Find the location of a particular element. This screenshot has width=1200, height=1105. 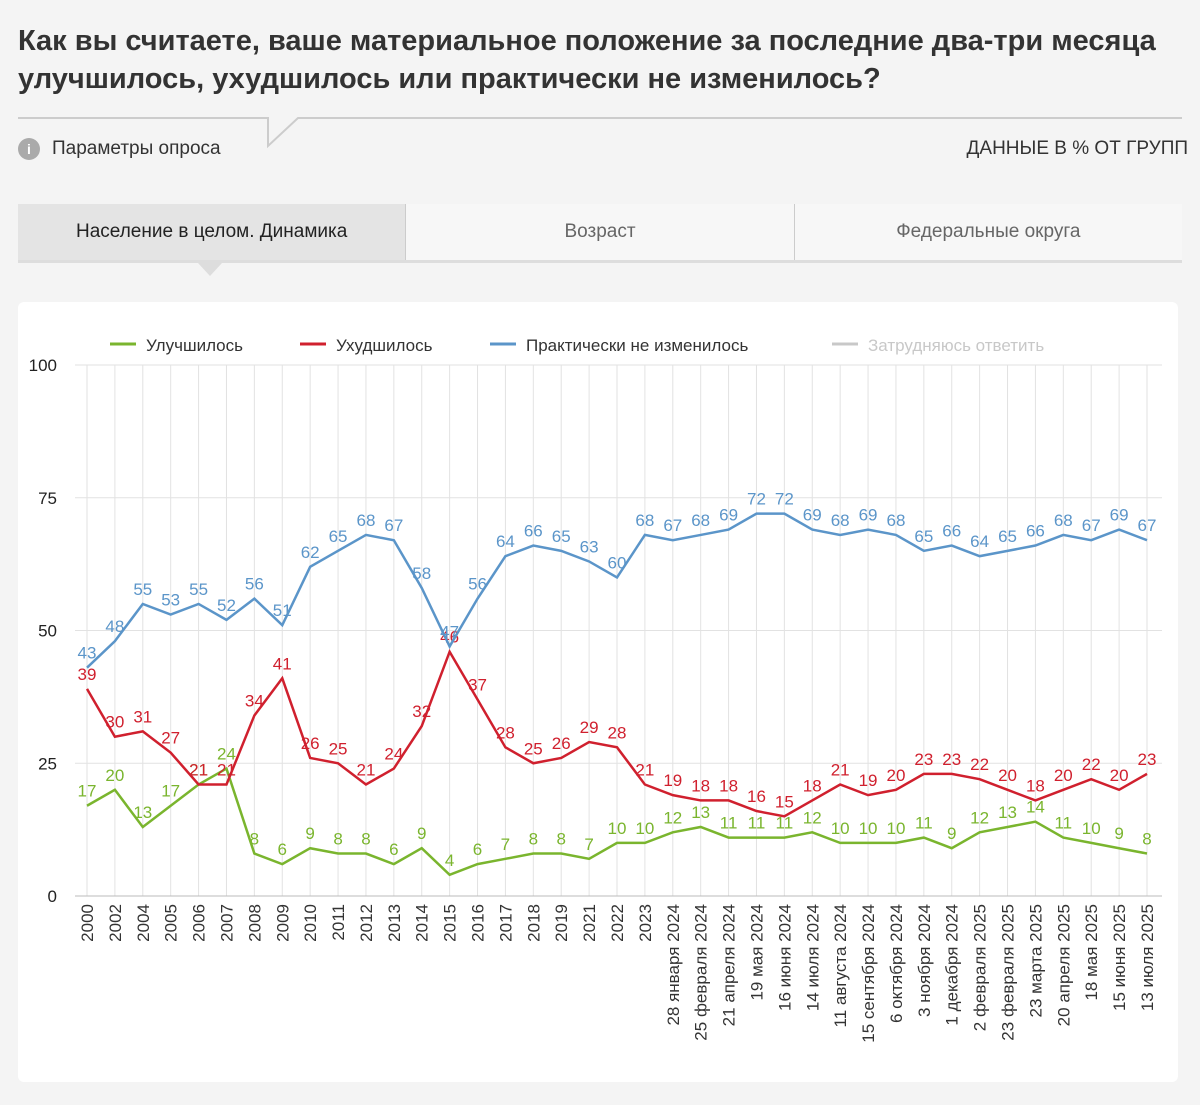

x-tick-label: 2017 is located at coordinates (505, 923).